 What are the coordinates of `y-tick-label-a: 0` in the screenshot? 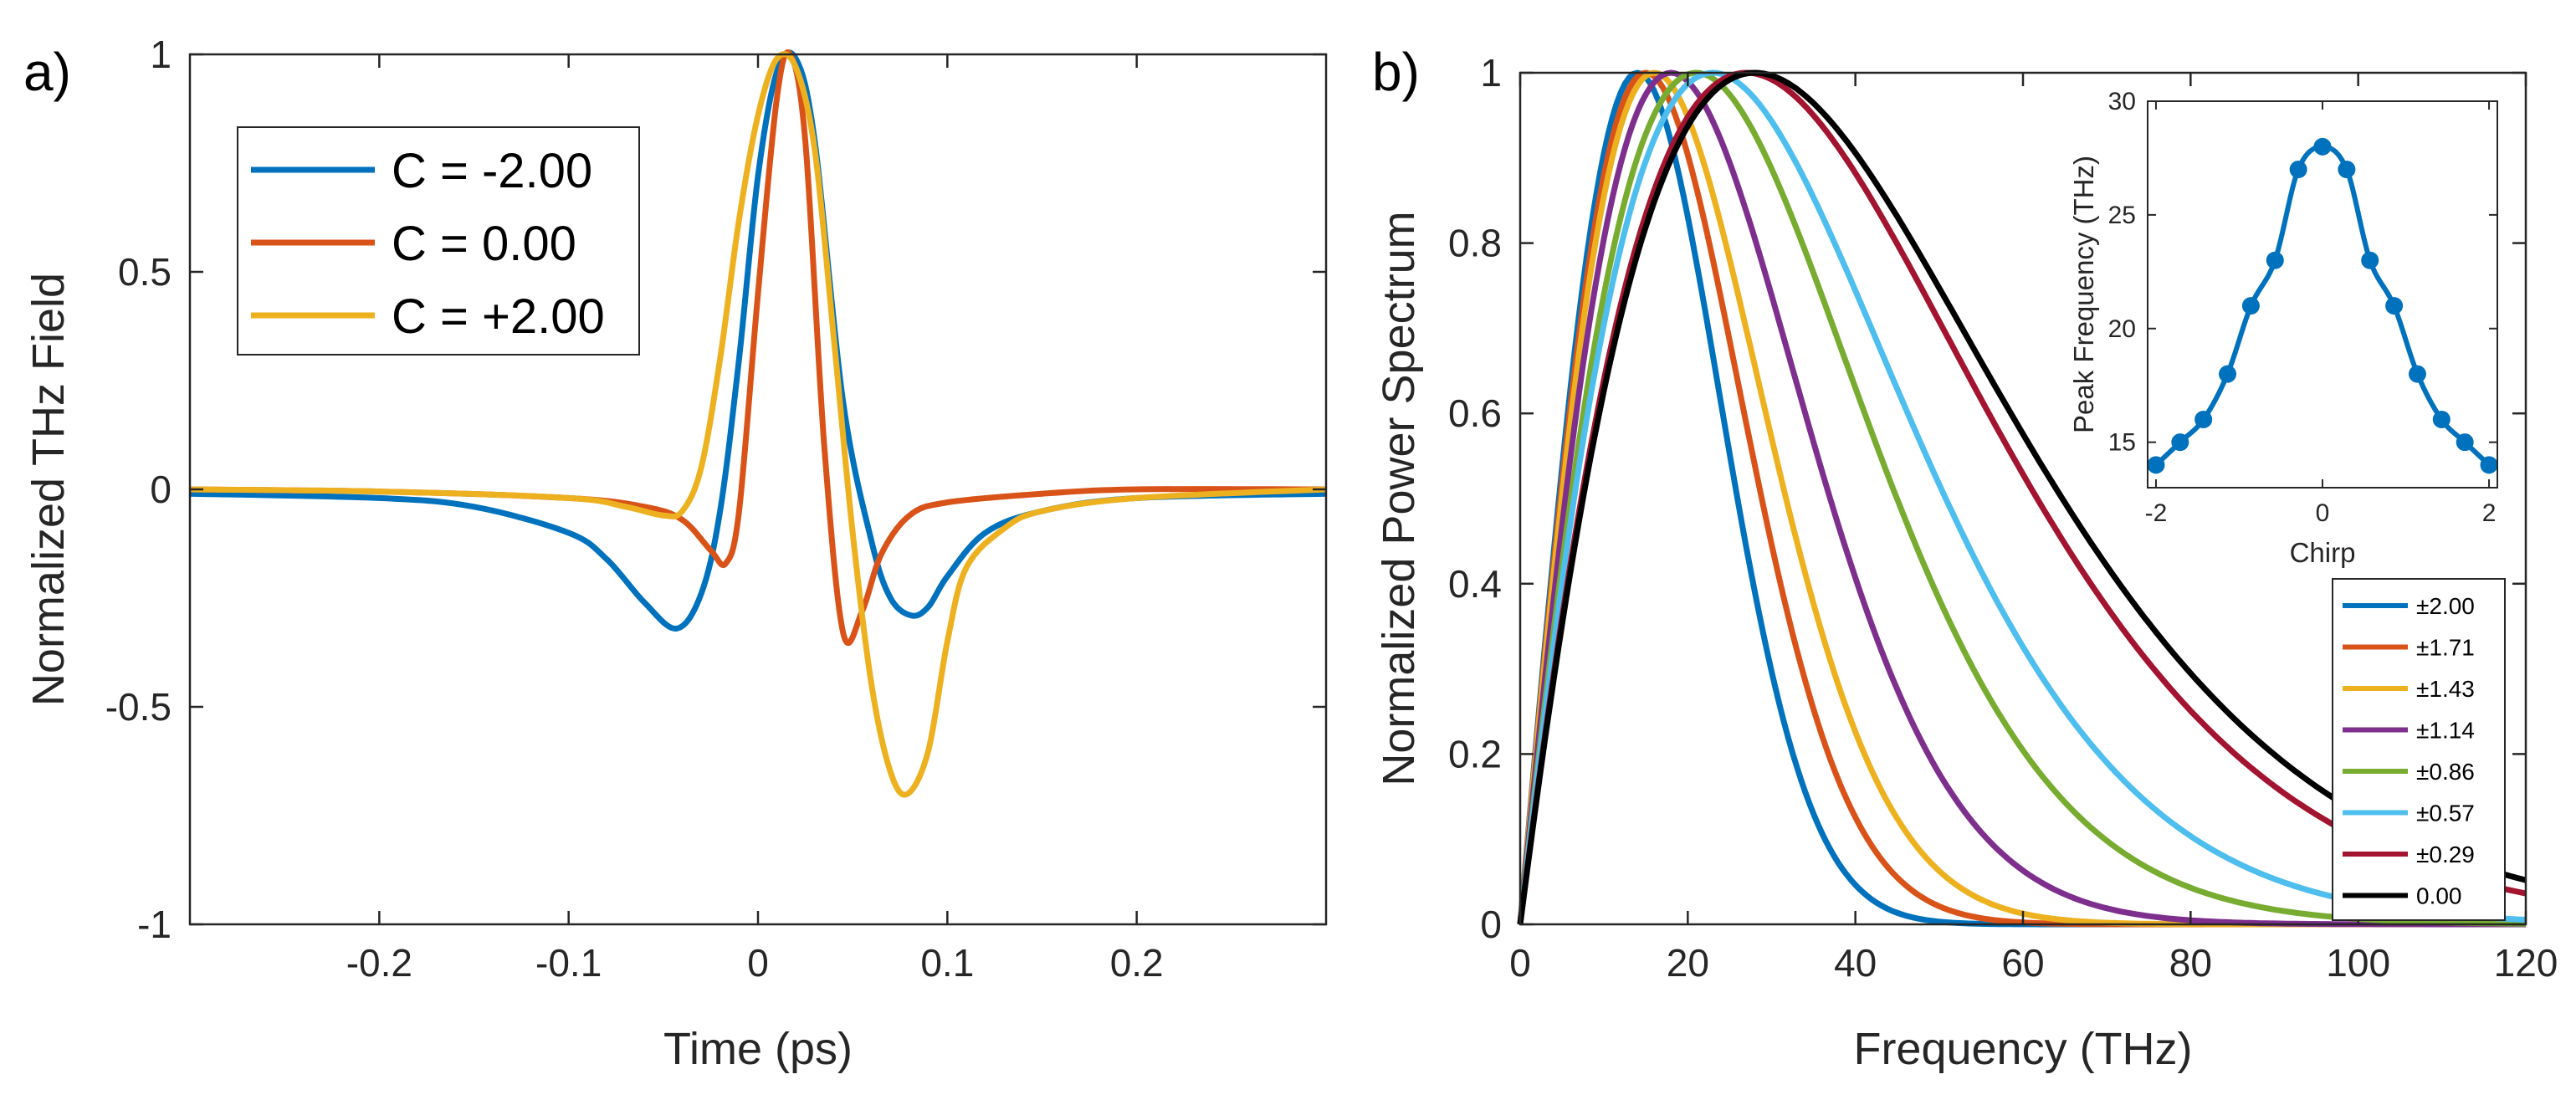 It's located at (161, 490).